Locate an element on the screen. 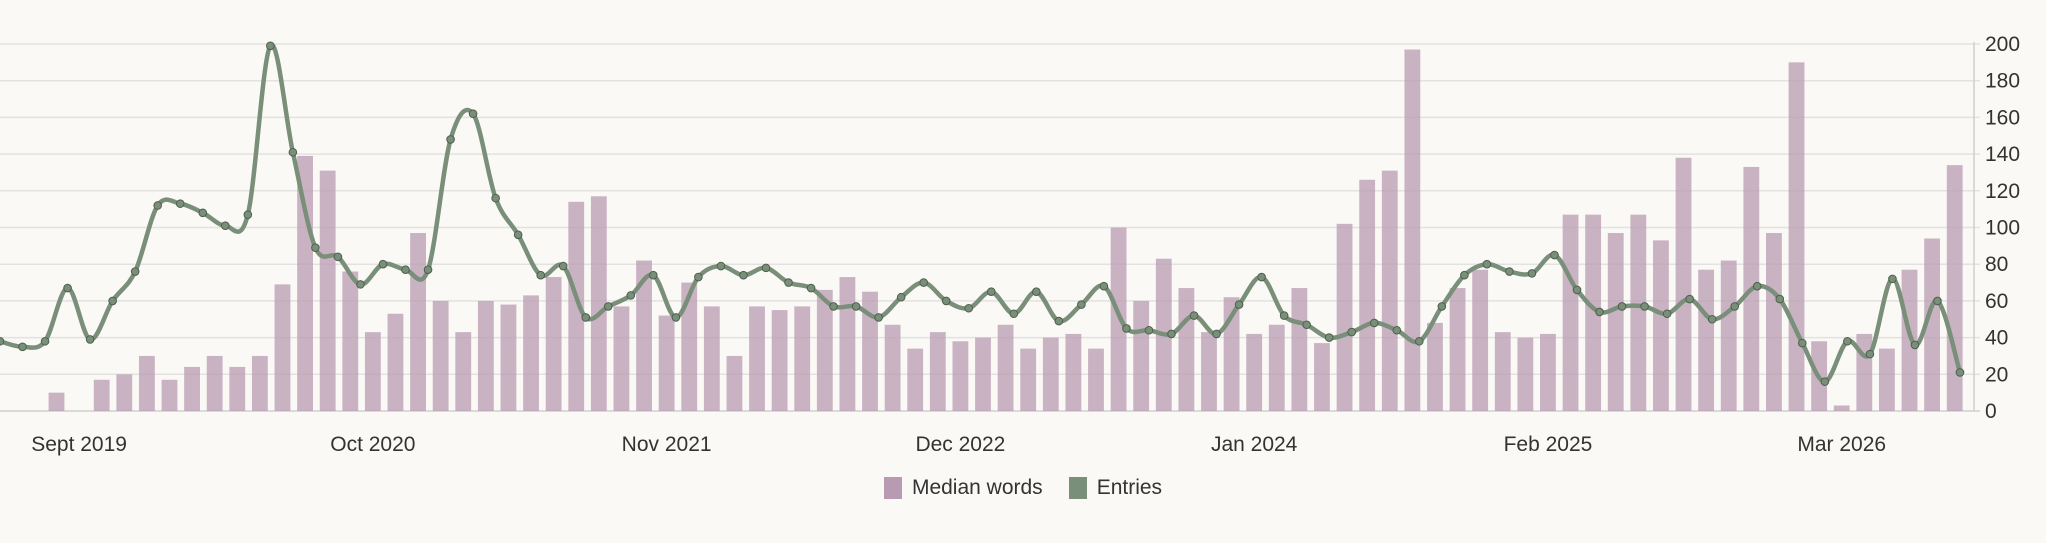  y-tick-label: 160 is located at coordinates (2002, 117).